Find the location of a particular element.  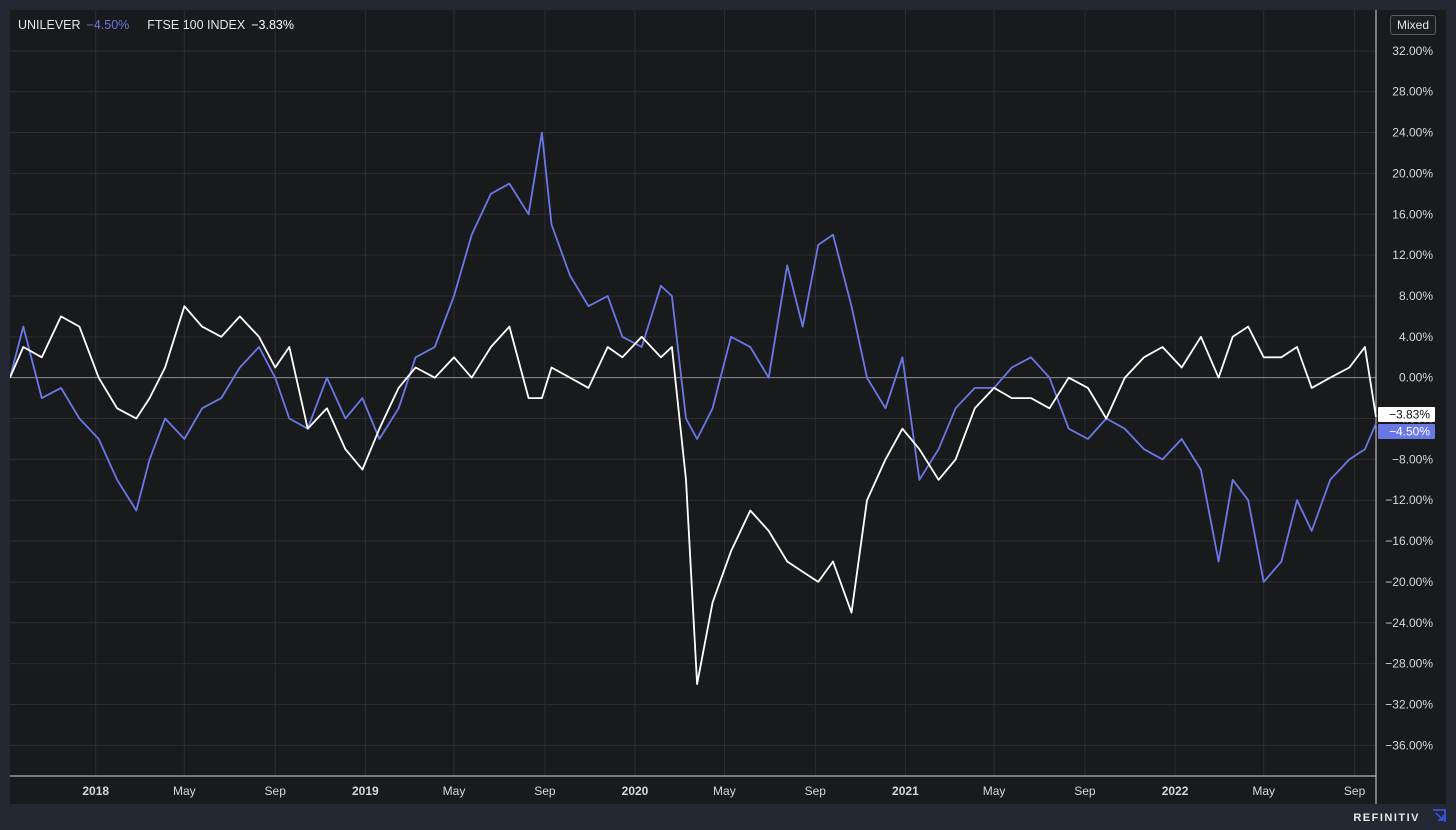

y-tick-label: −16.00% is located at coordinates (1409, 541).